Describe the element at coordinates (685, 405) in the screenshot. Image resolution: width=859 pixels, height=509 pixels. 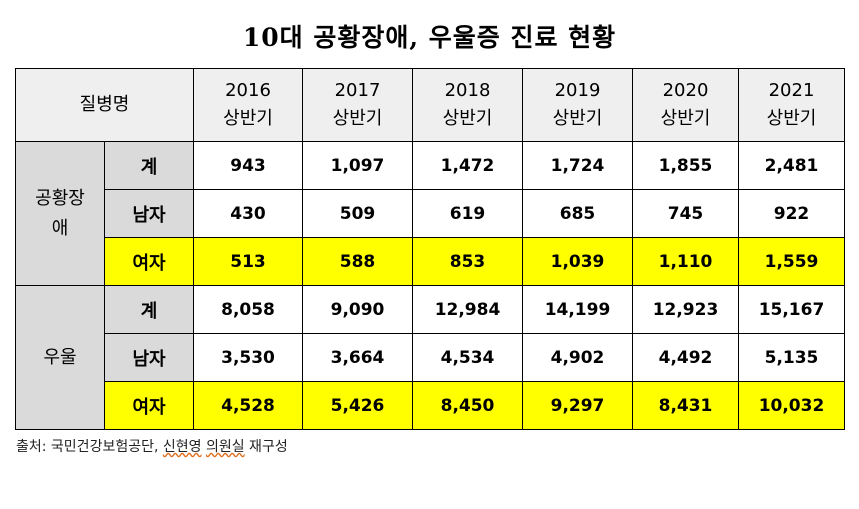
I see `cell-value: 8,431` at that location.